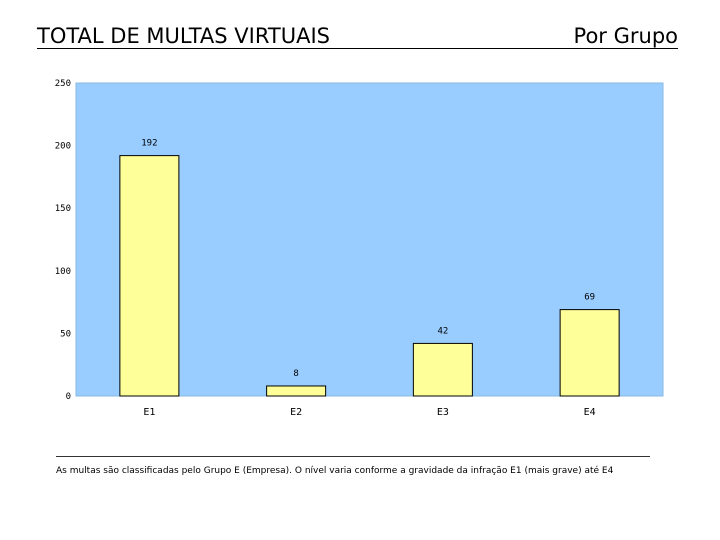 The image size is (720, 540). Describe the element at coordinates (442, 369) in the screenshot. I see `bar-e3` at that location.